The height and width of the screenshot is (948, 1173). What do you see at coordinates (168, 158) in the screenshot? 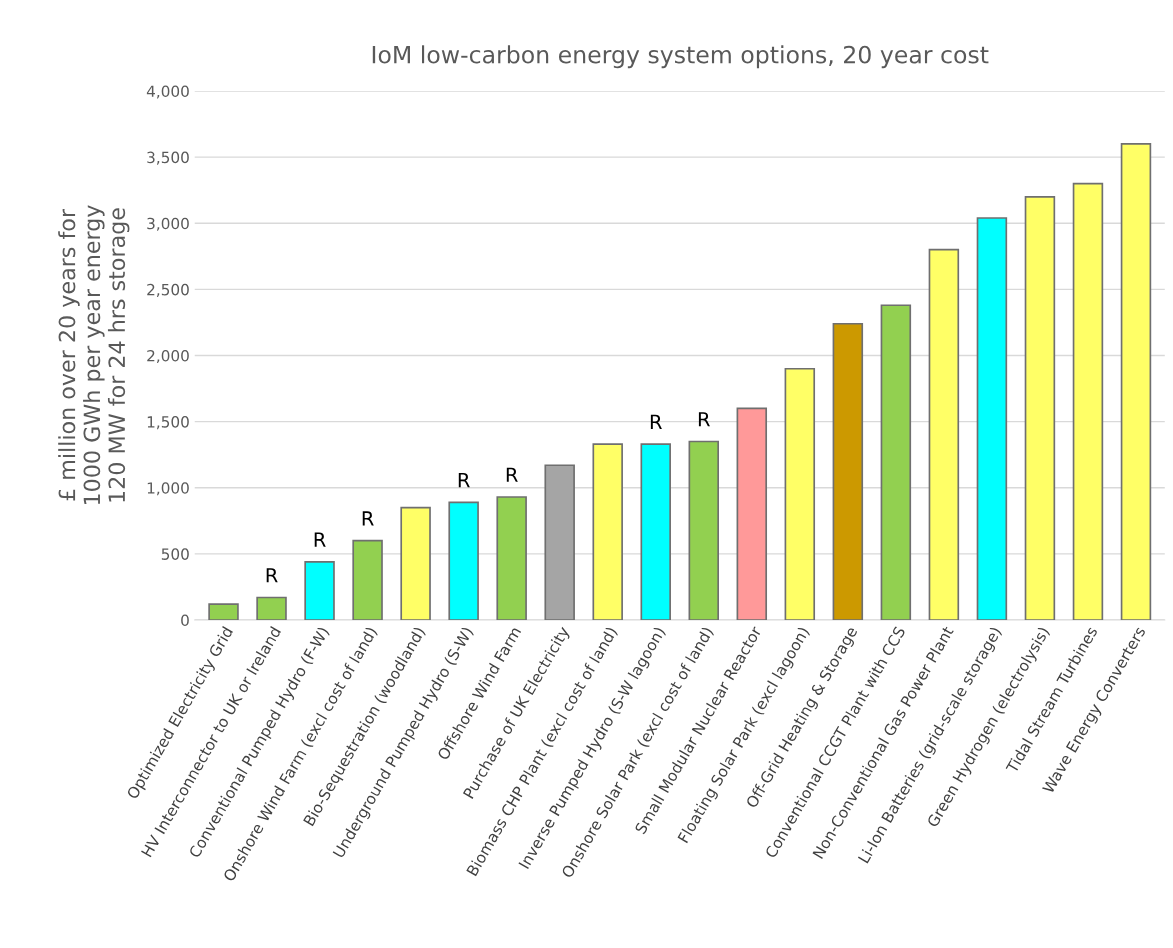
I see `y-tick-label: 3,500` at bounding box center [168, 158].